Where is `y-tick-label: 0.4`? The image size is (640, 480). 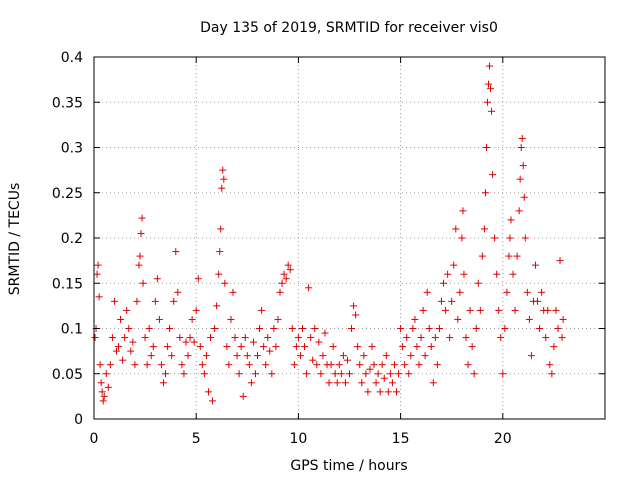
y-tick-label: 0.4 is located at coordinates (72, 58).